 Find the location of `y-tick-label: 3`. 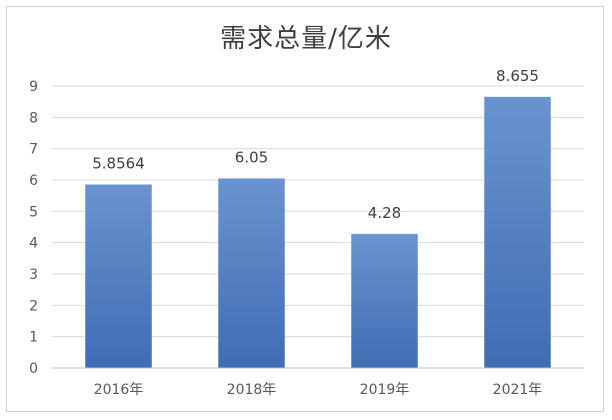

y-tick-label: 3 is located at coordinates (33, 275).